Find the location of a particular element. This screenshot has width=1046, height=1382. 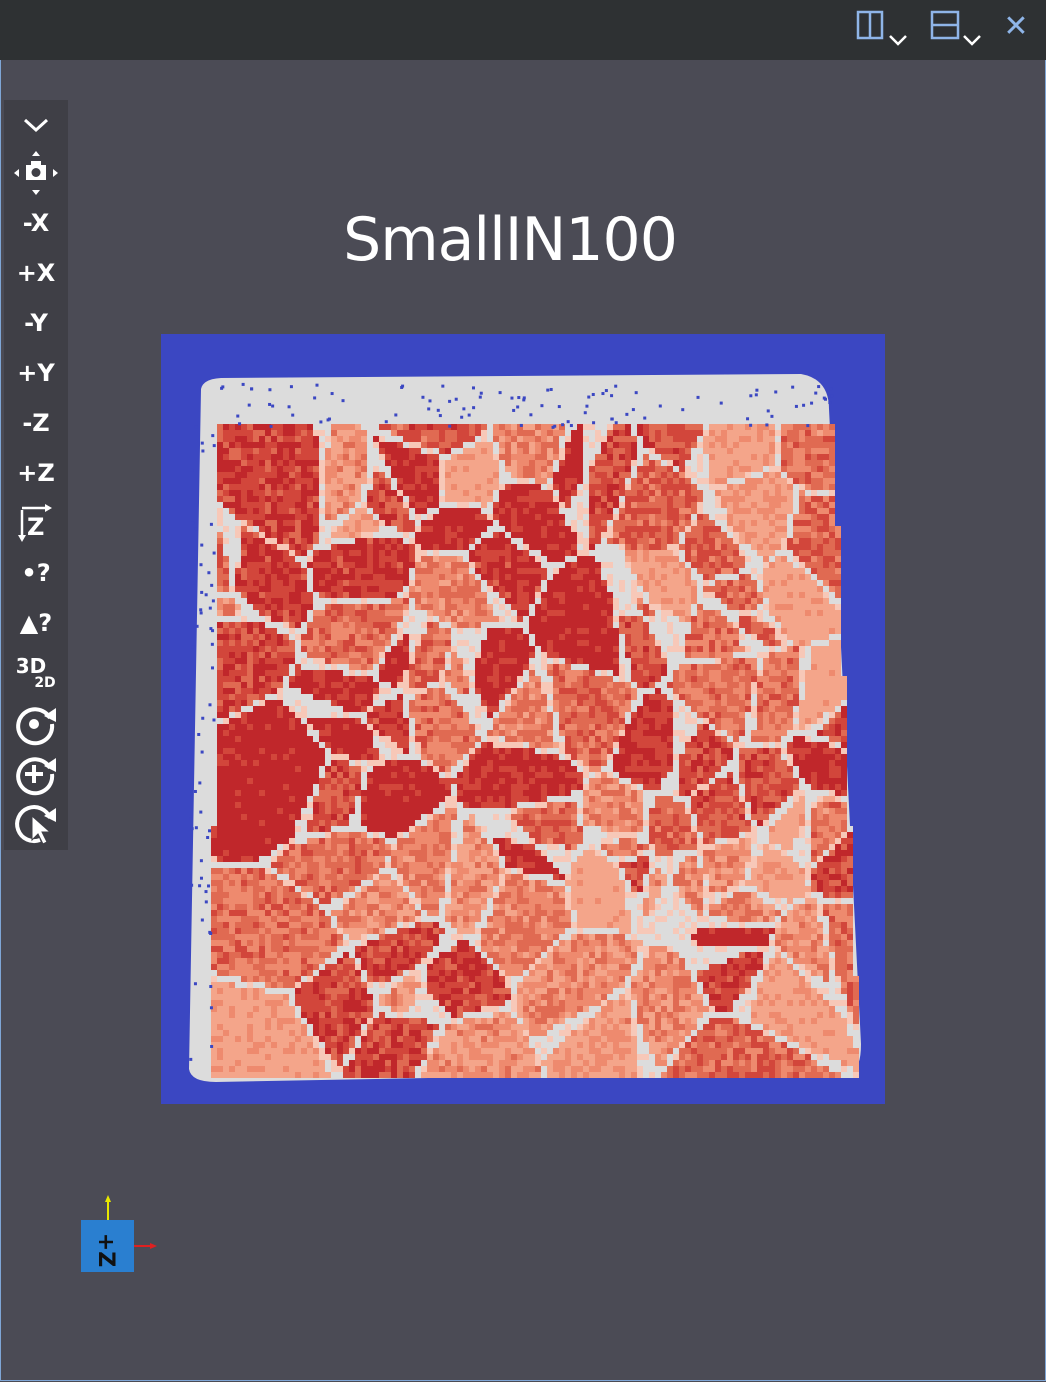

view-title: SmallIN100 is located at coordinates (510, 240).